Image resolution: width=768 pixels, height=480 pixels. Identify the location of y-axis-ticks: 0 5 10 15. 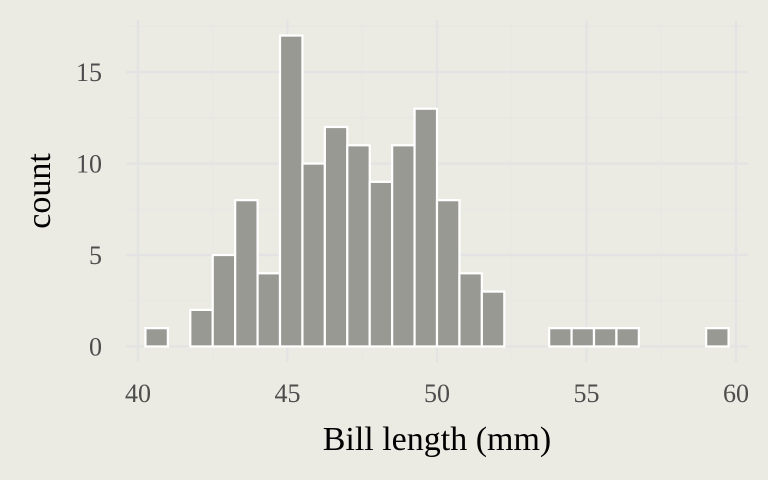
(89, 209).